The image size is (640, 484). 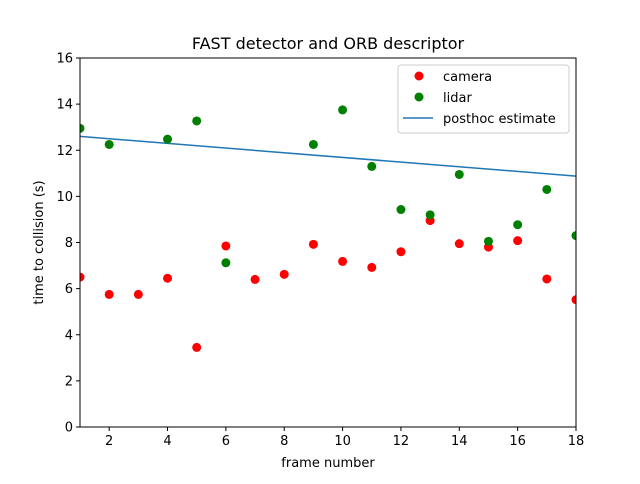 I want to click on x-tick-label: 10, so click(x=342, y=441).